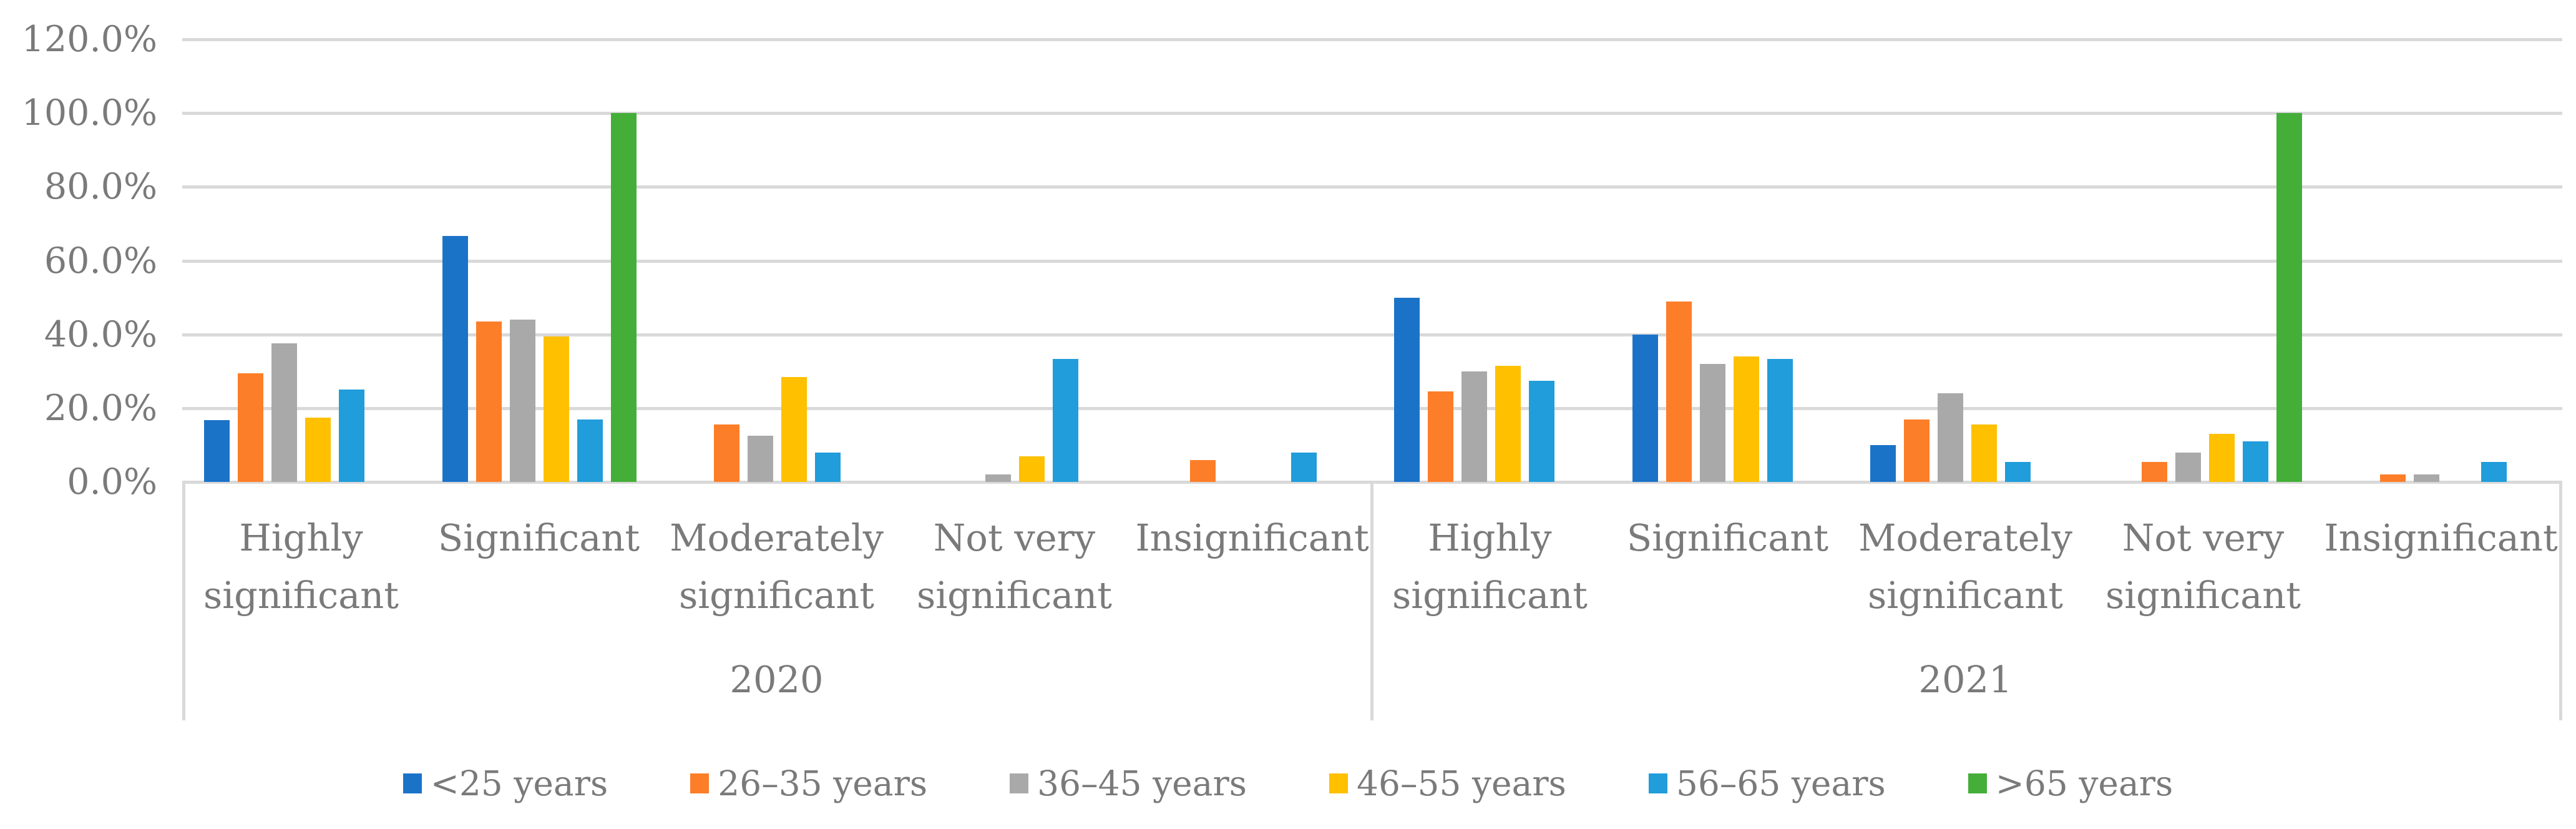 This screenshot has height=829, width=2576. Describe the element at coordinates (100, 334) in the screenshot. I see `y-axis-tick-label: 40.0%` at that location.